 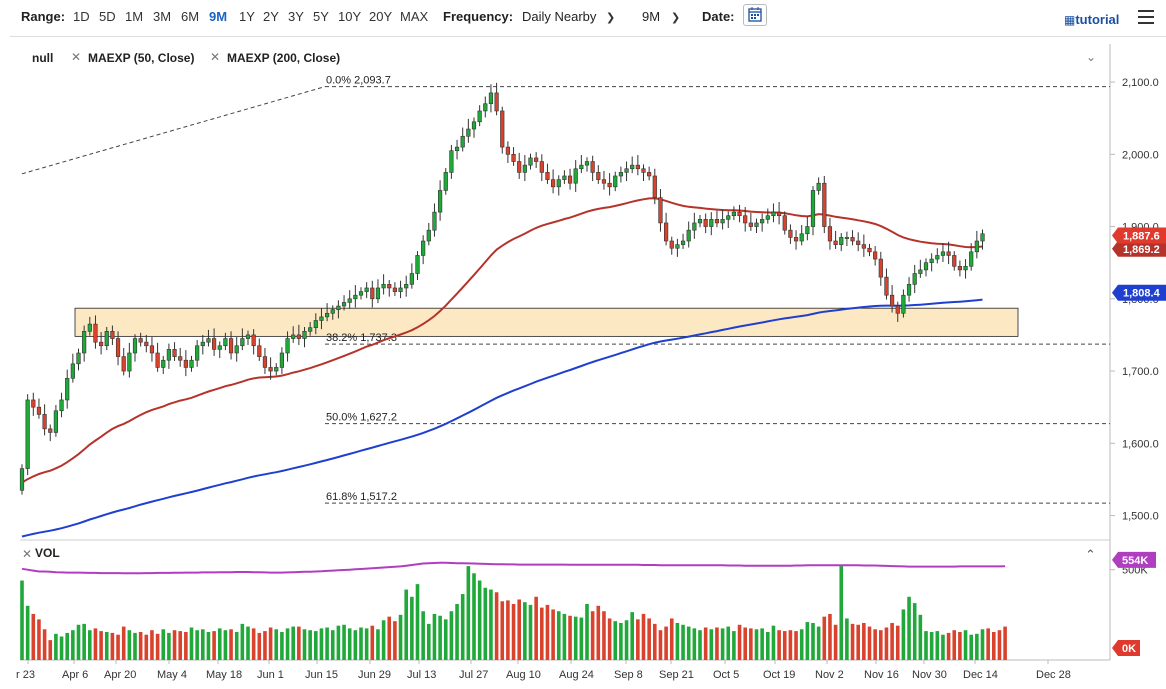 I want to click on support-zone, so click(x=546, y=322).